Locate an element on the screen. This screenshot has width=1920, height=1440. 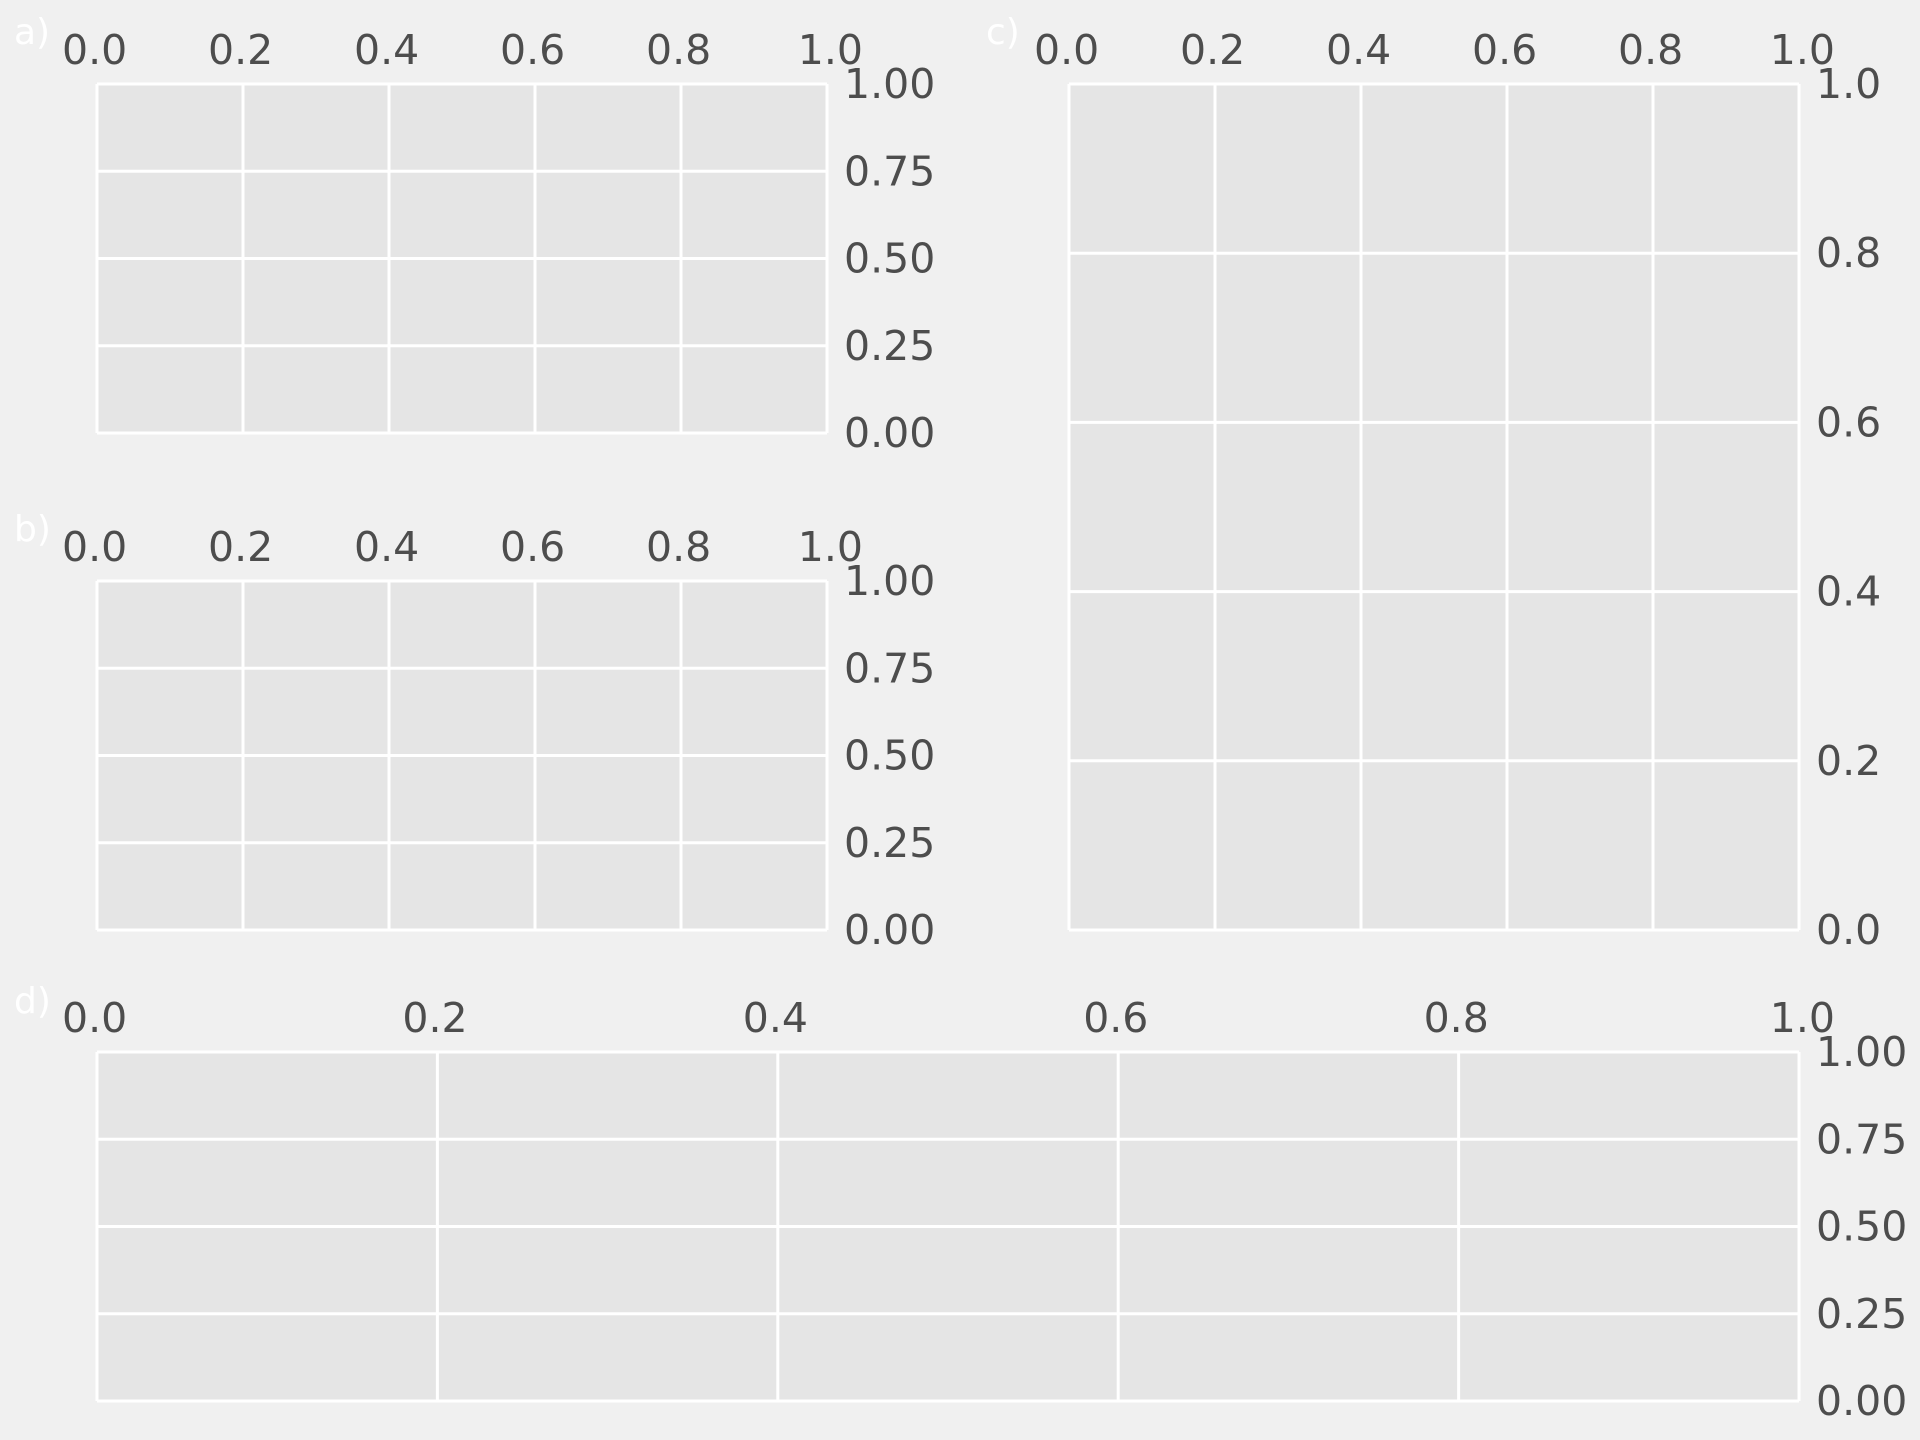
y-tick-label: 0.4 is located at coordinates (1848, 592).